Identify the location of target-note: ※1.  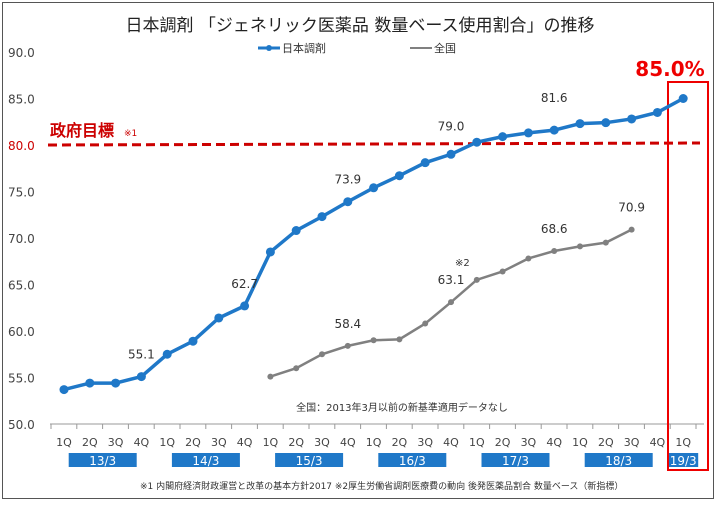
(130, 134).